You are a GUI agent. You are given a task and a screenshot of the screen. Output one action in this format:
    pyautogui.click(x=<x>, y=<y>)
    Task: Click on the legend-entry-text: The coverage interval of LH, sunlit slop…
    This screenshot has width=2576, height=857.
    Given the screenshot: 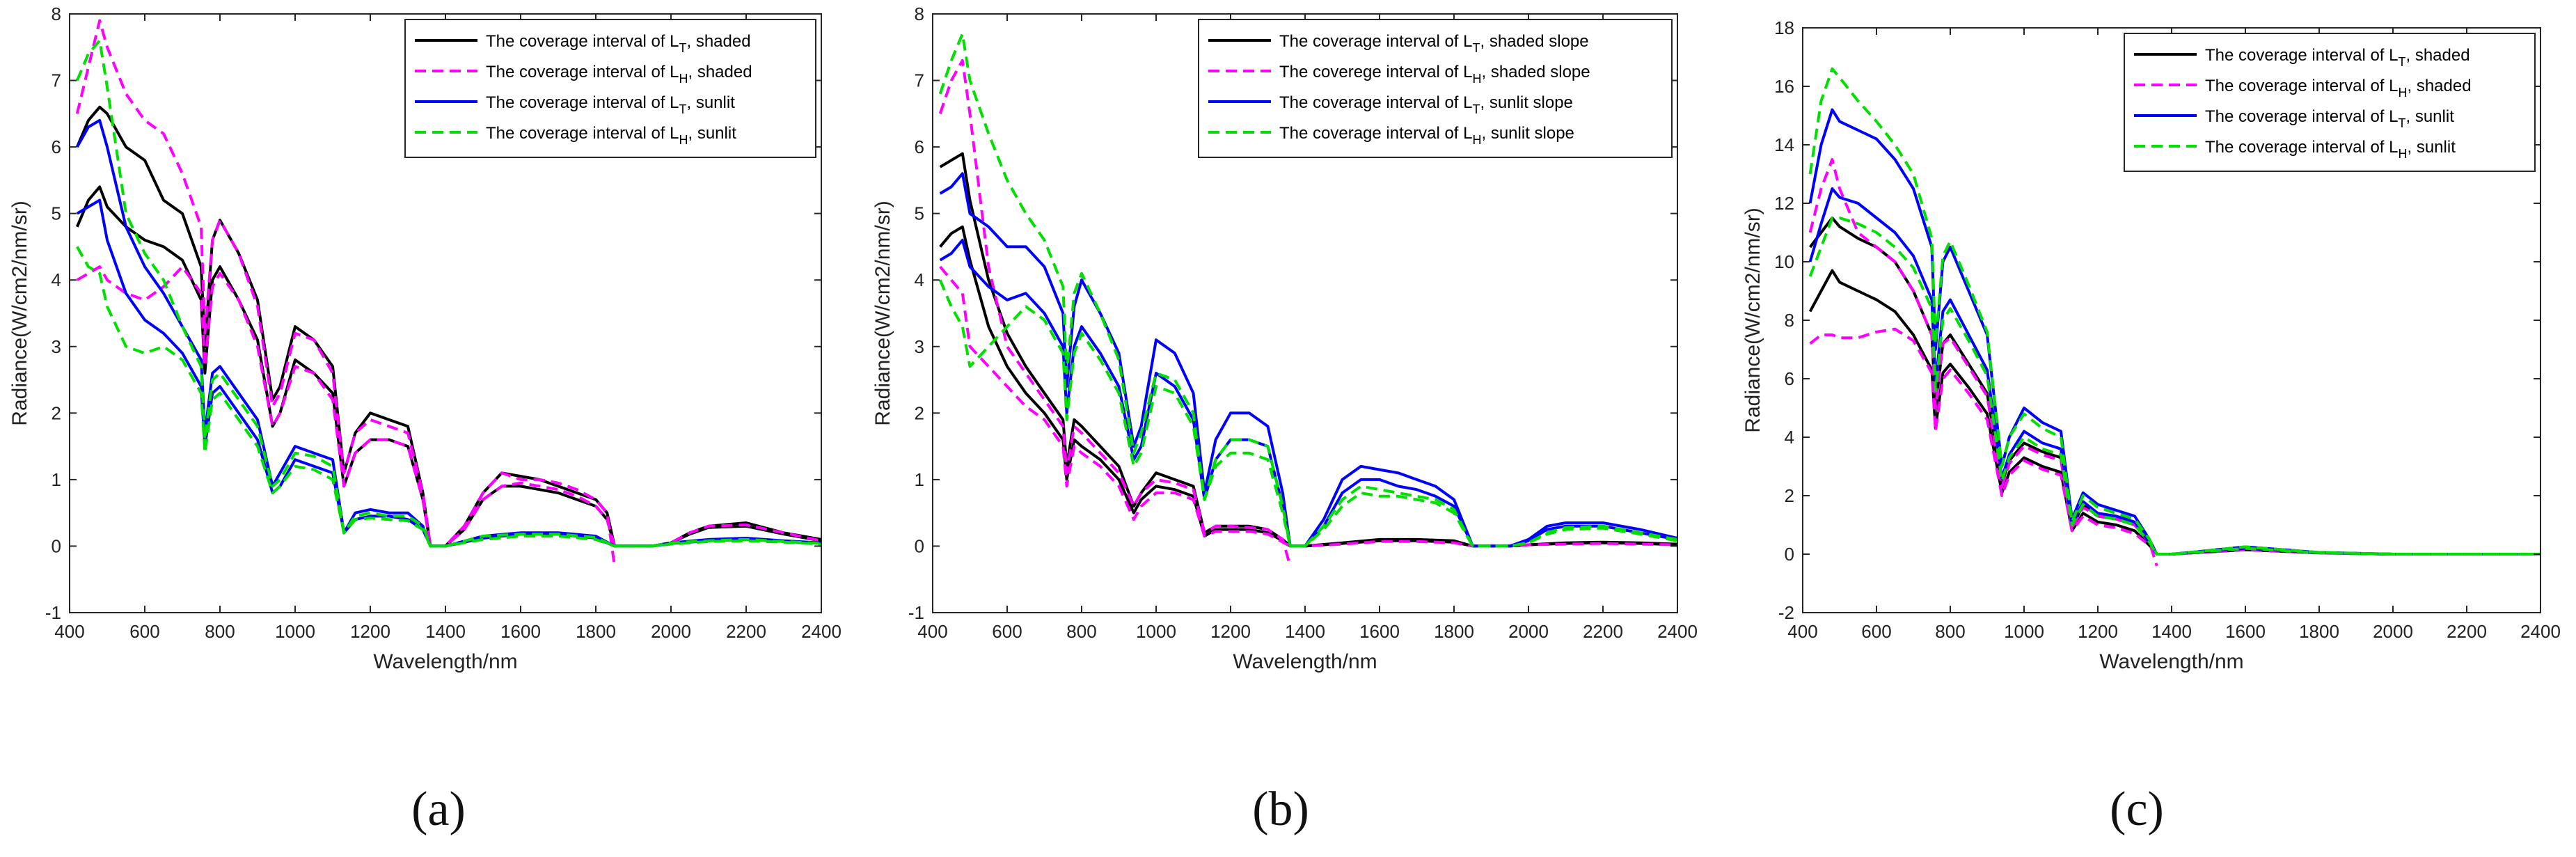 What is the action you would take?
    pyautogui.click(x=1426, y=136)
    